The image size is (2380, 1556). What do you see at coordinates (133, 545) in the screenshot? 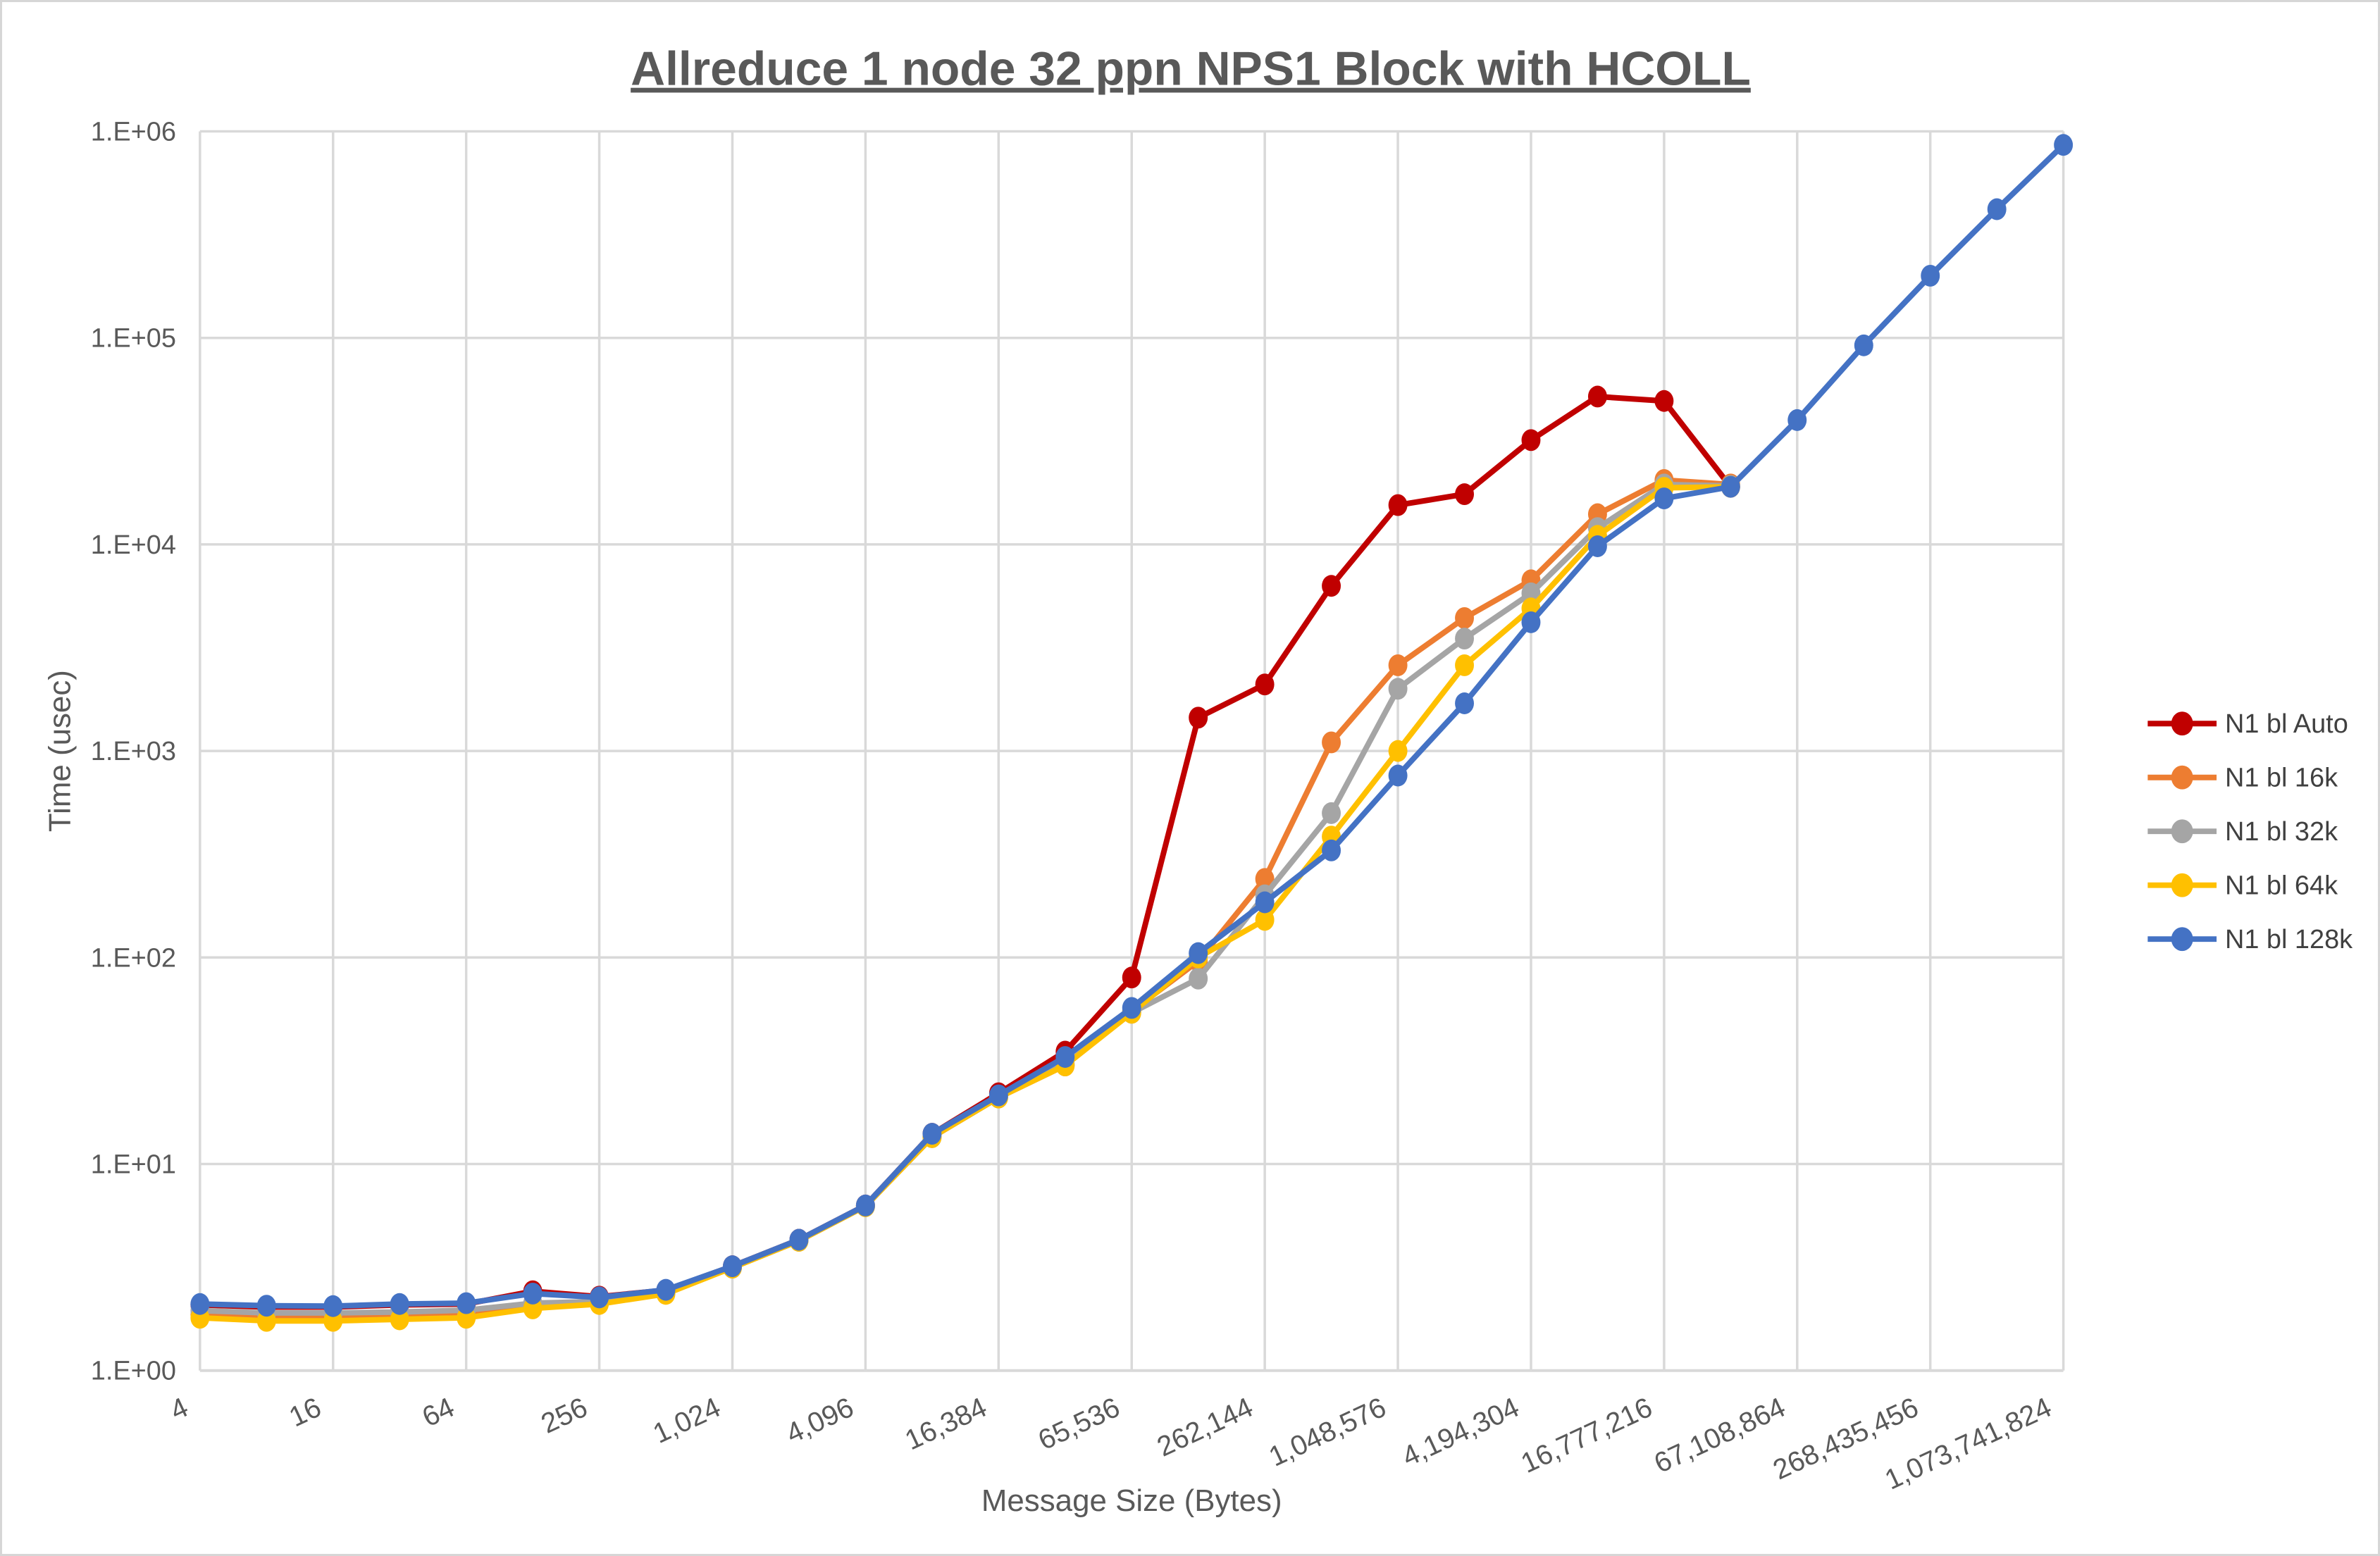
I see `y-tick-label: 1.E+04` at bounding box center [133, 545].